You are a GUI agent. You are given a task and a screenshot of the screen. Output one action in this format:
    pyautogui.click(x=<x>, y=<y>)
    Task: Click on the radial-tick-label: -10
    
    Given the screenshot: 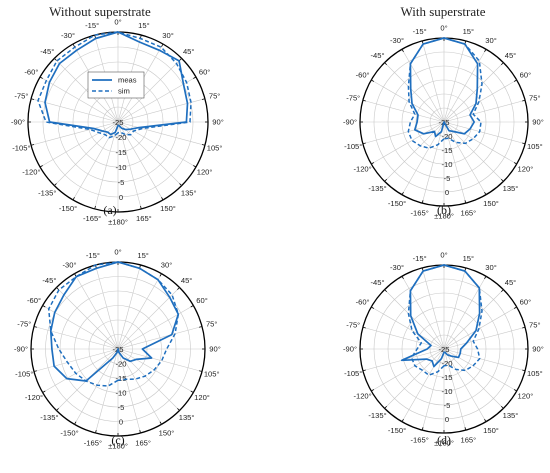 What is the action you would take?
    pyautogui.click(x=121, y=167)
    